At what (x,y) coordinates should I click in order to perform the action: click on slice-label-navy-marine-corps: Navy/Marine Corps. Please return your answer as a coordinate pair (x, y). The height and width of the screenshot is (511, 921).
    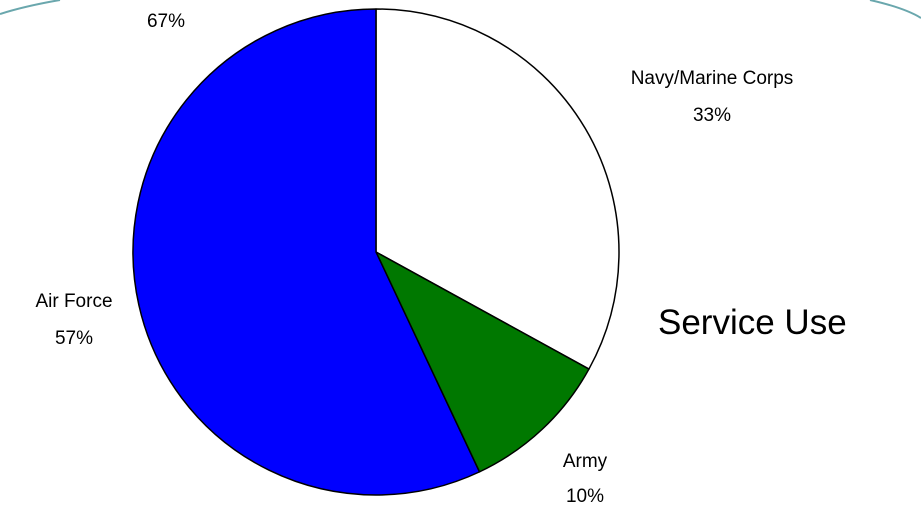
    Looking at the image, I should click on (712, 78).